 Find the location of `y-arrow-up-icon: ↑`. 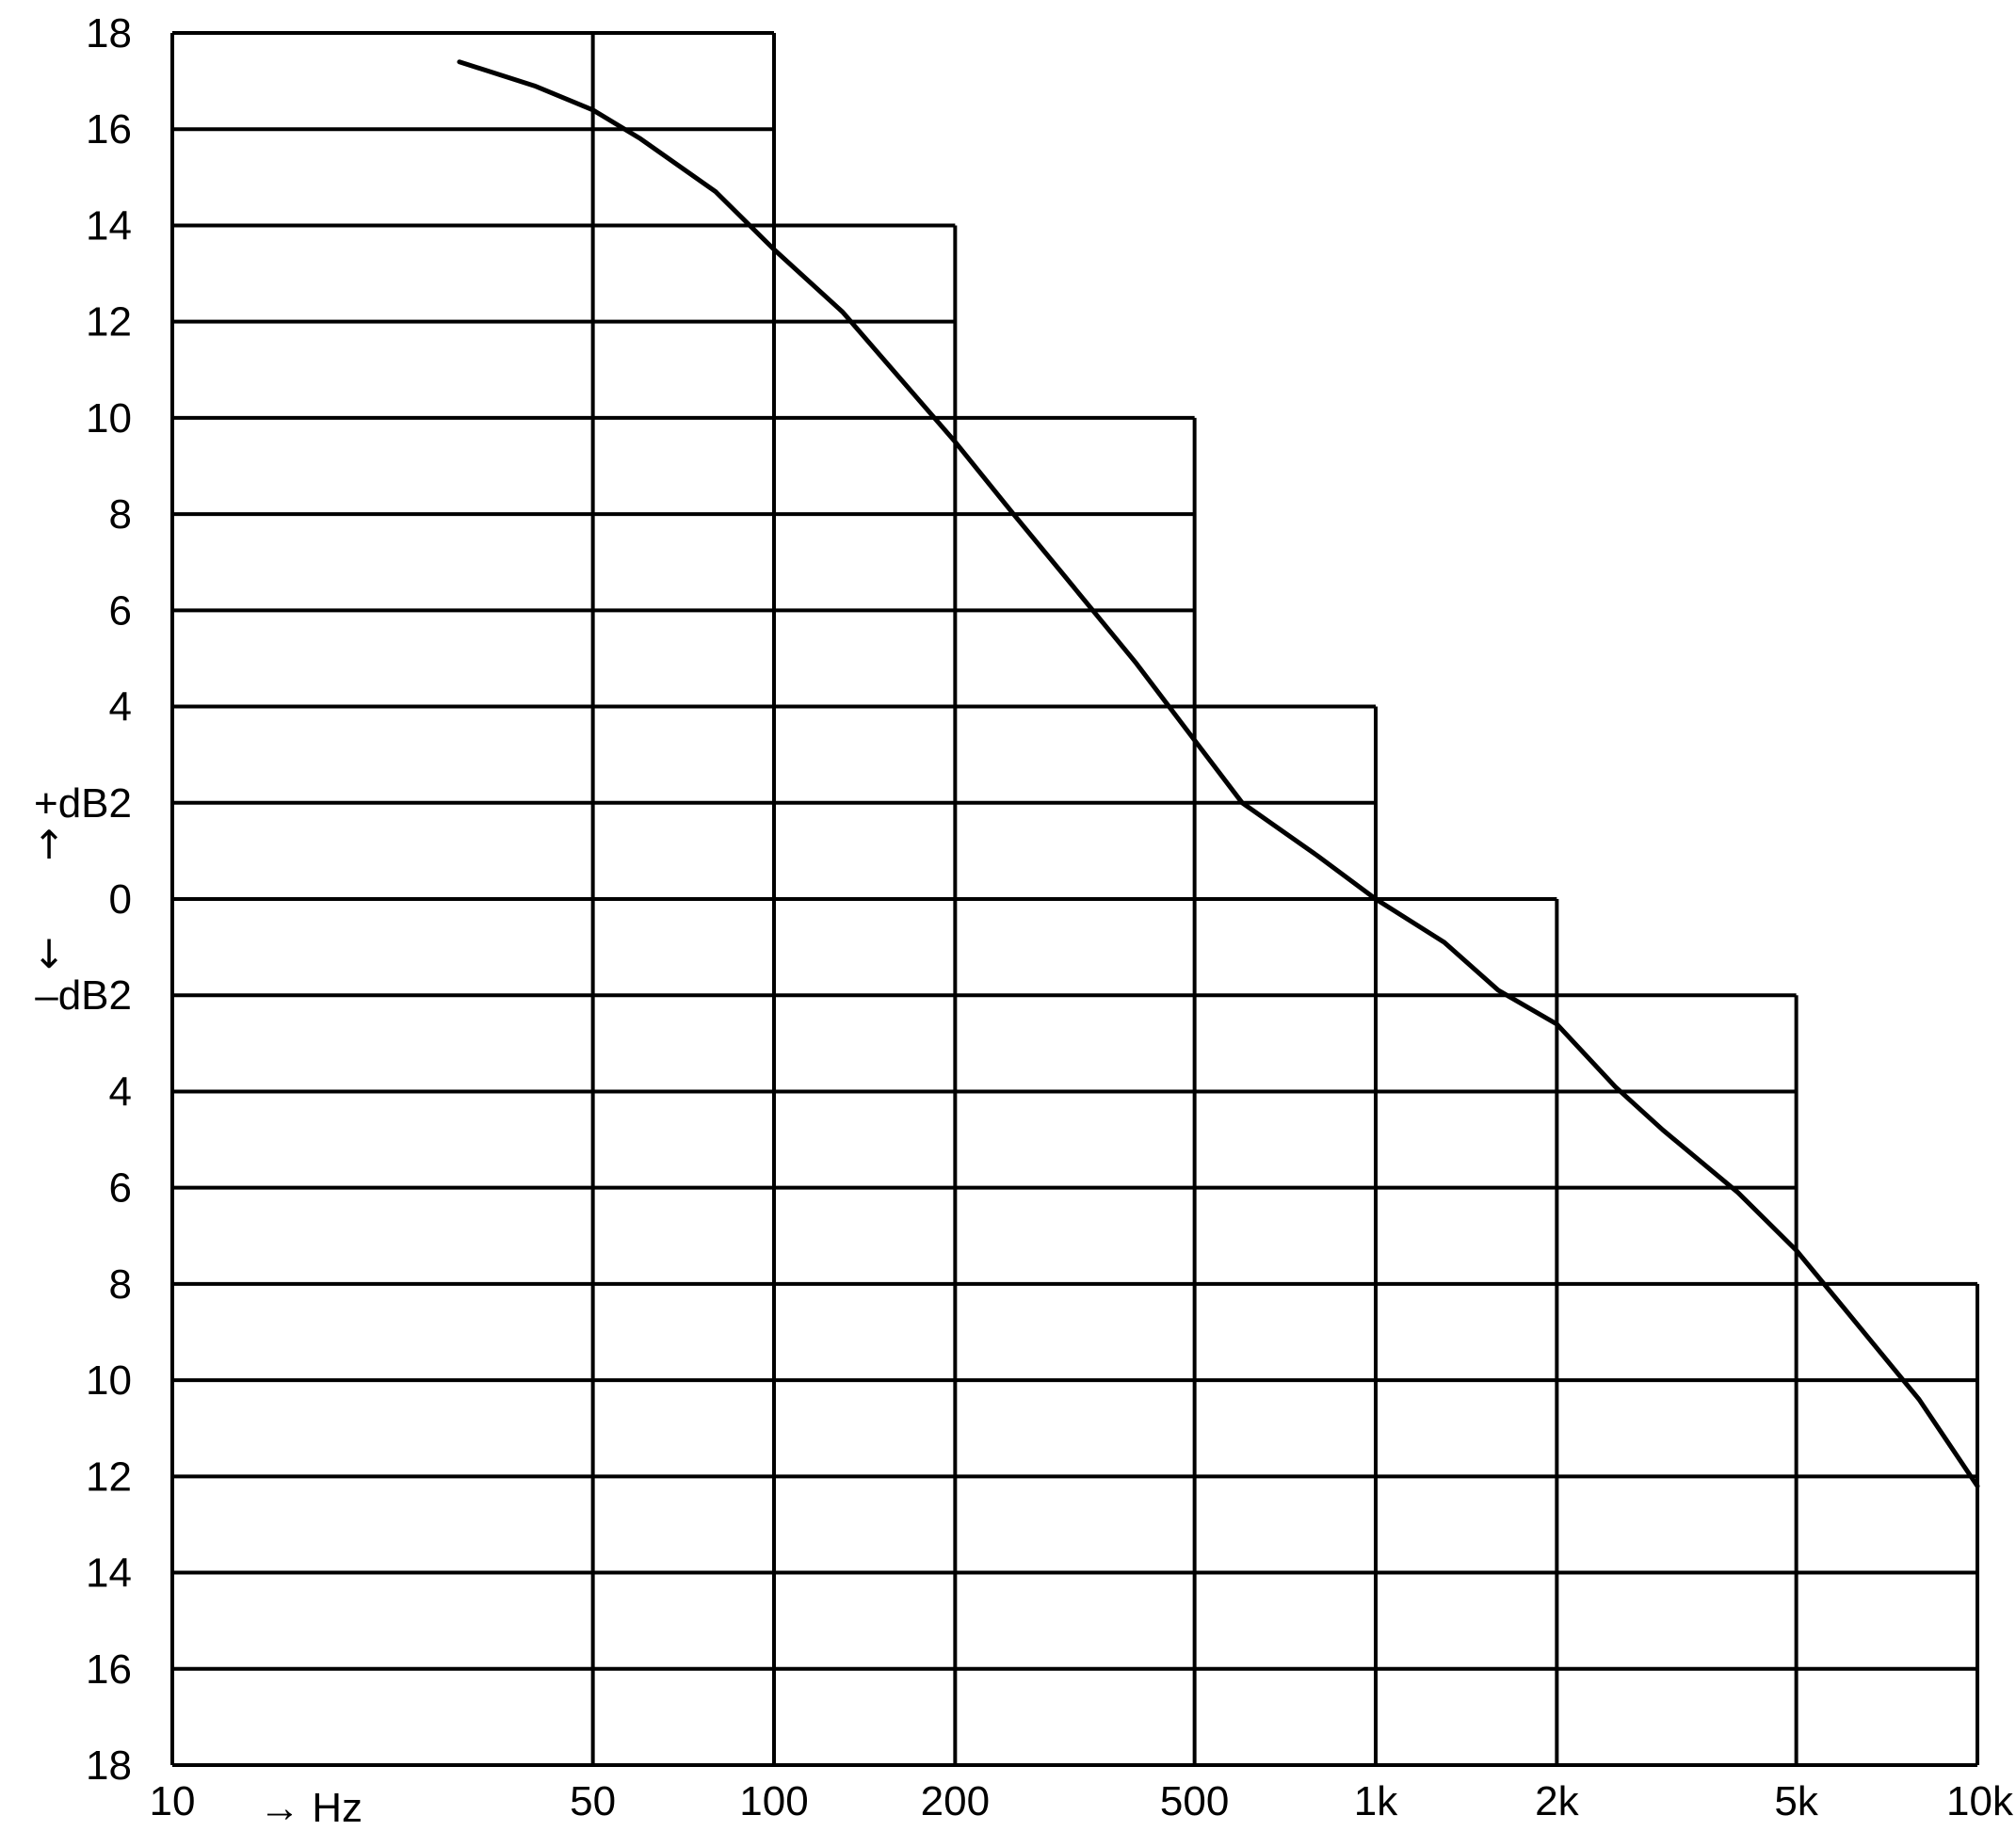

y-arrow-up-icon: ↑ is located at coordinates (48, 845).